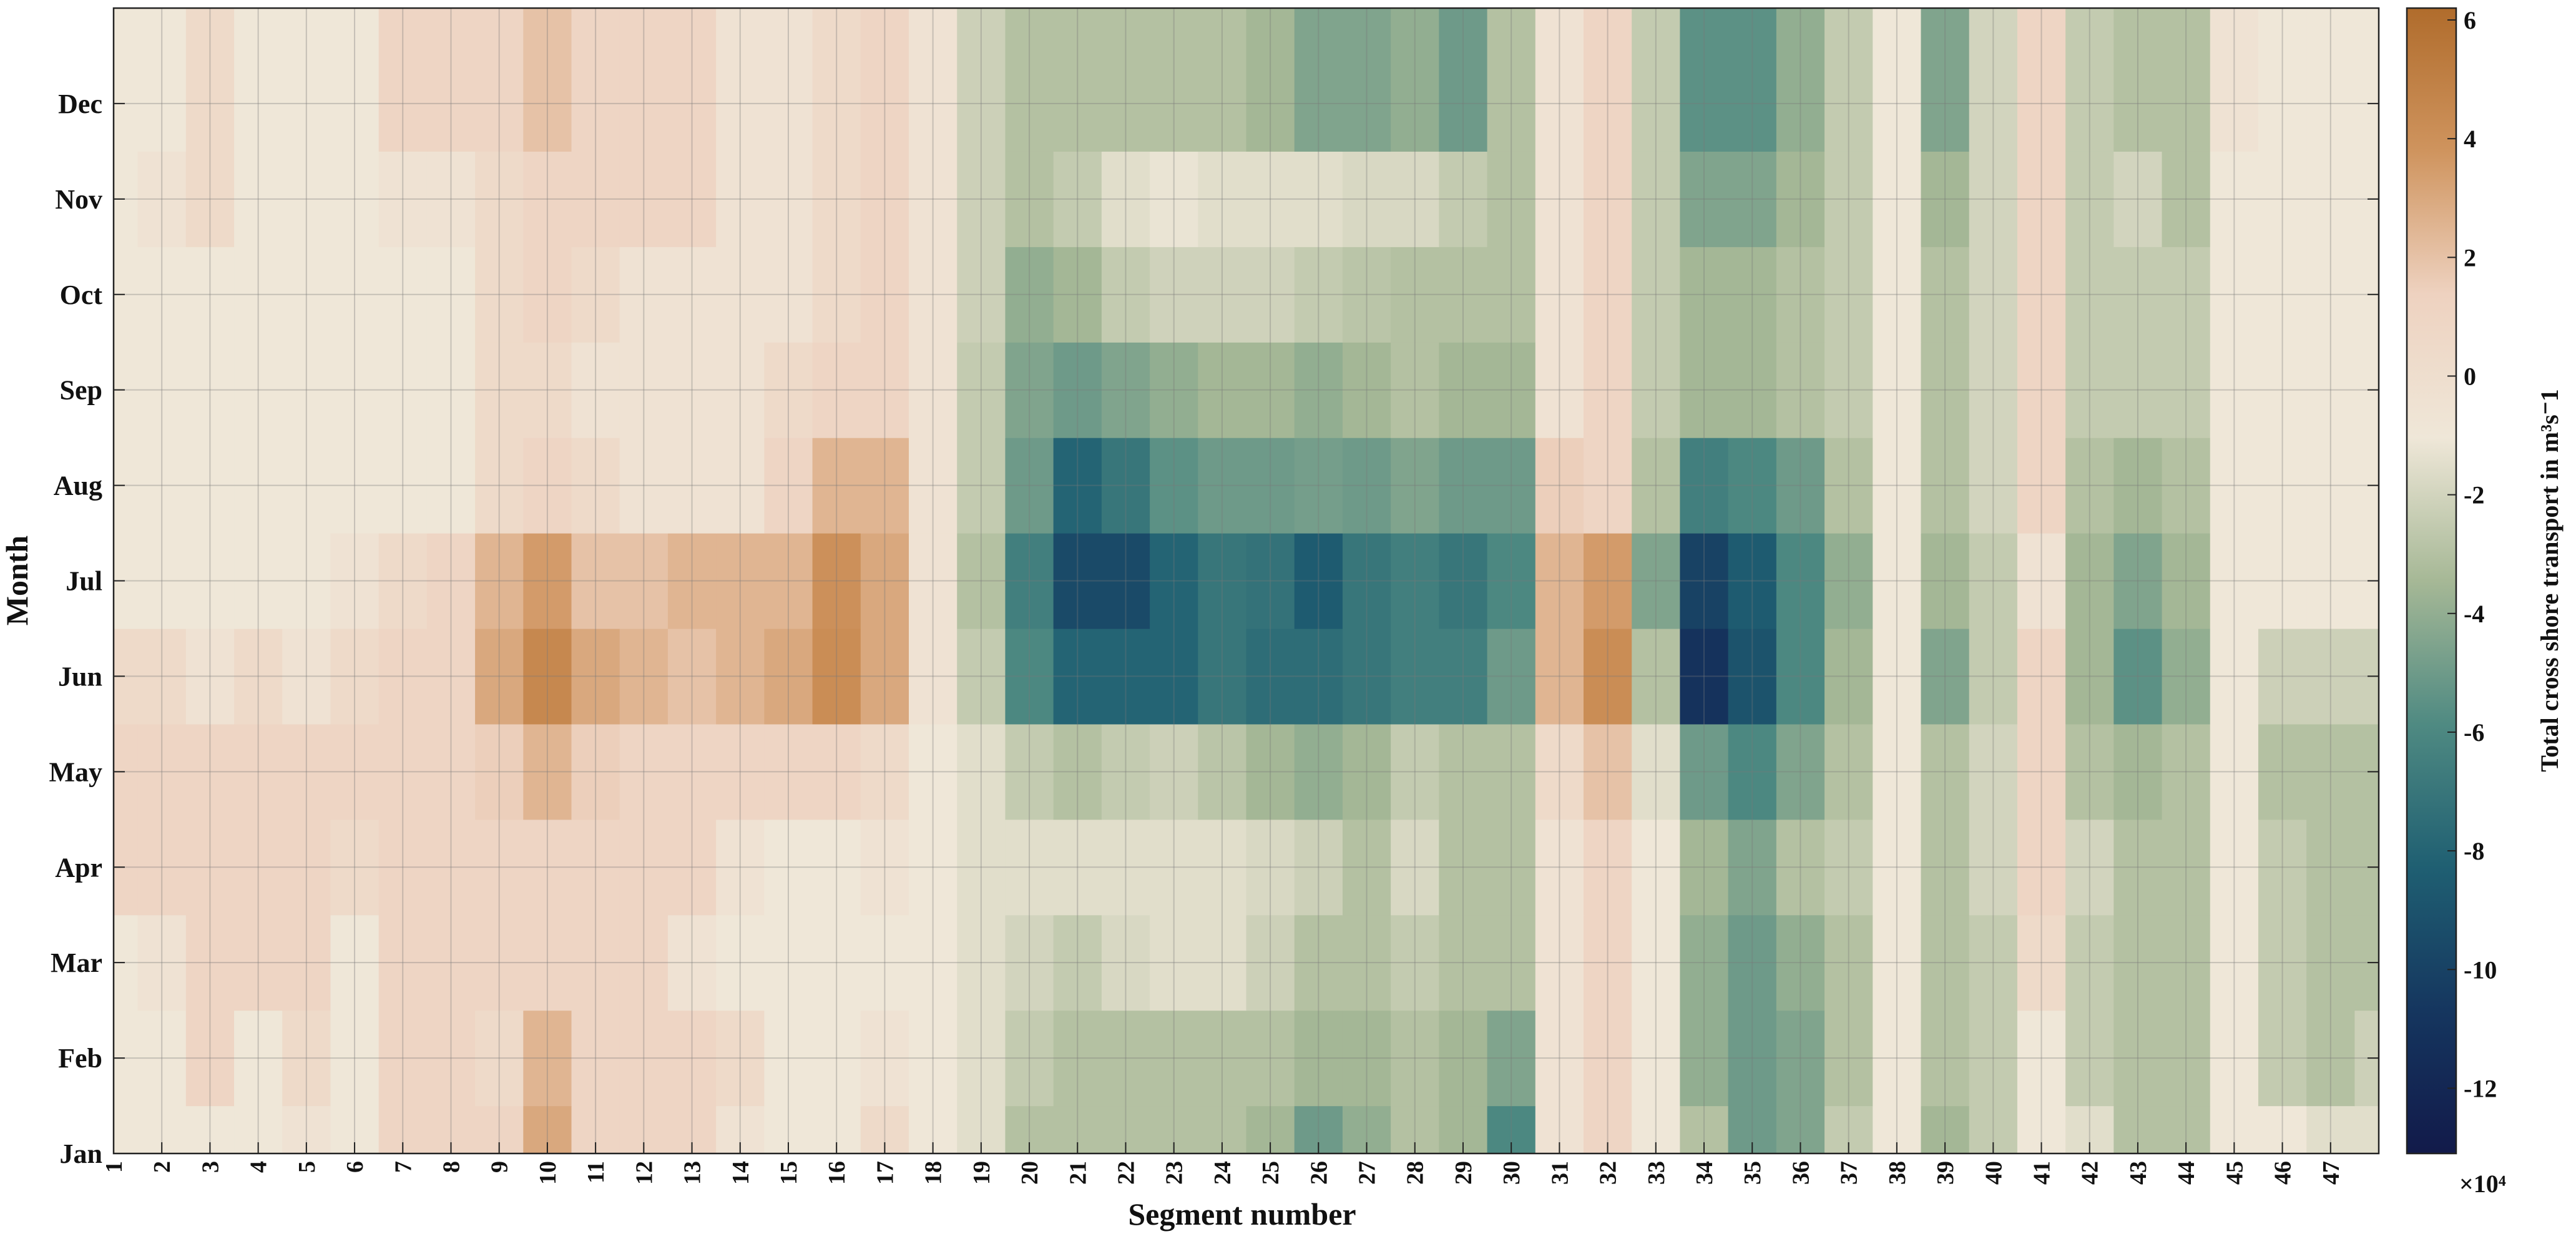  I want to click on x-tick-label: 35, so click(1753, 1173).